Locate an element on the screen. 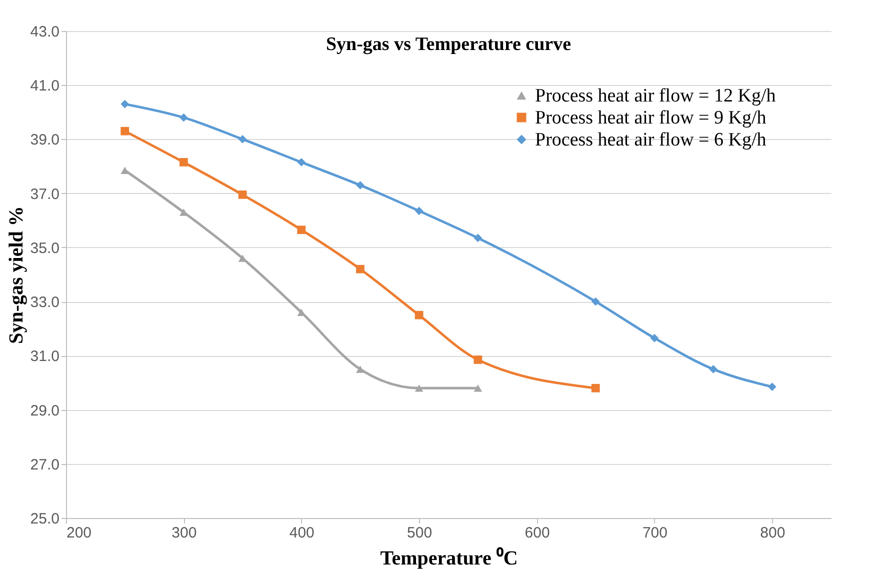  x-tick-label: 600 is located at coordinates (537, 533).